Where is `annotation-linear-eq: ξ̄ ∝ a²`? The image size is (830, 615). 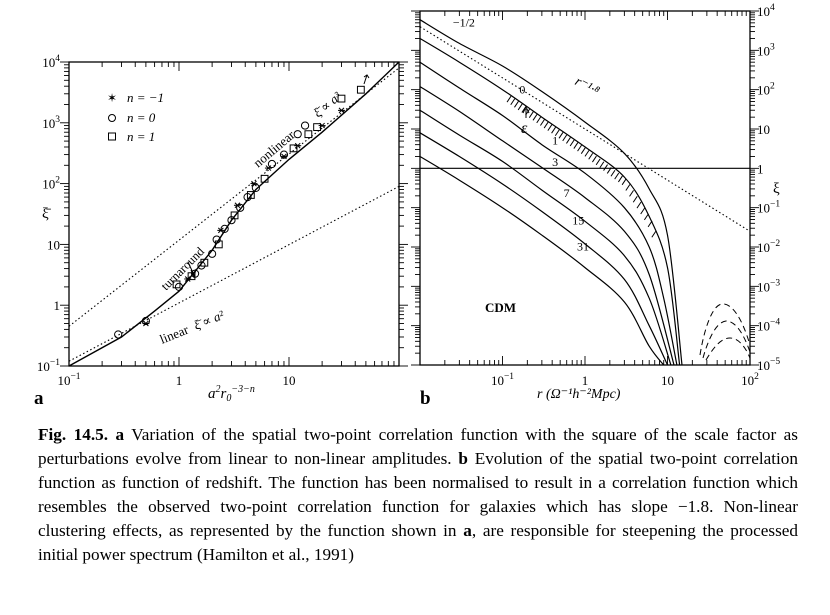 annotation-linear-eq: ξ̄ ∝ a² is located at coordinates (210, 320).